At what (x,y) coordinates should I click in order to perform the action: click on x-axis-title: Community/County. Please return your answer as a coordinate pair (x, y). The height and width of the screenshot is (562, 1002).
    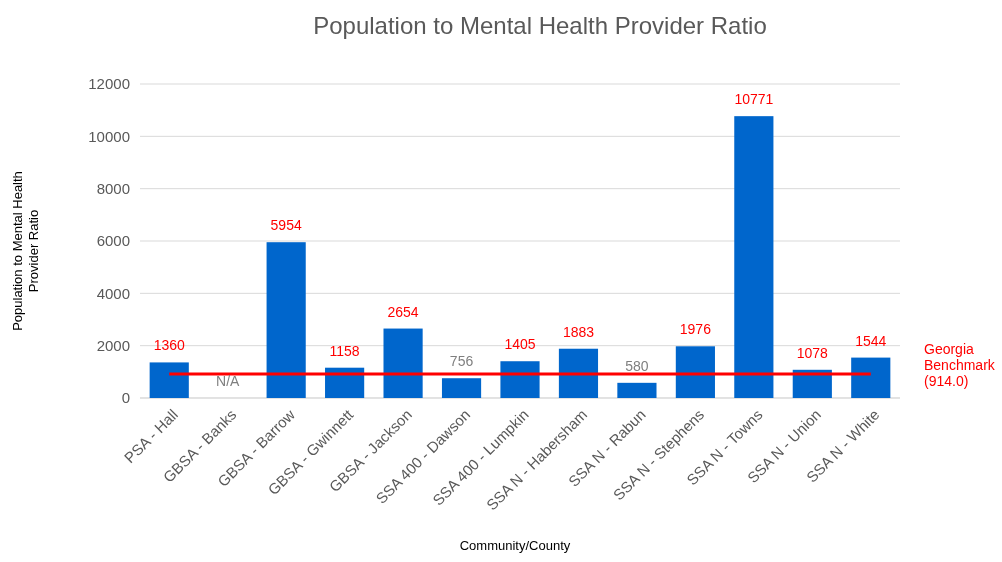
    Looking at the image, I should click on (515, 545).